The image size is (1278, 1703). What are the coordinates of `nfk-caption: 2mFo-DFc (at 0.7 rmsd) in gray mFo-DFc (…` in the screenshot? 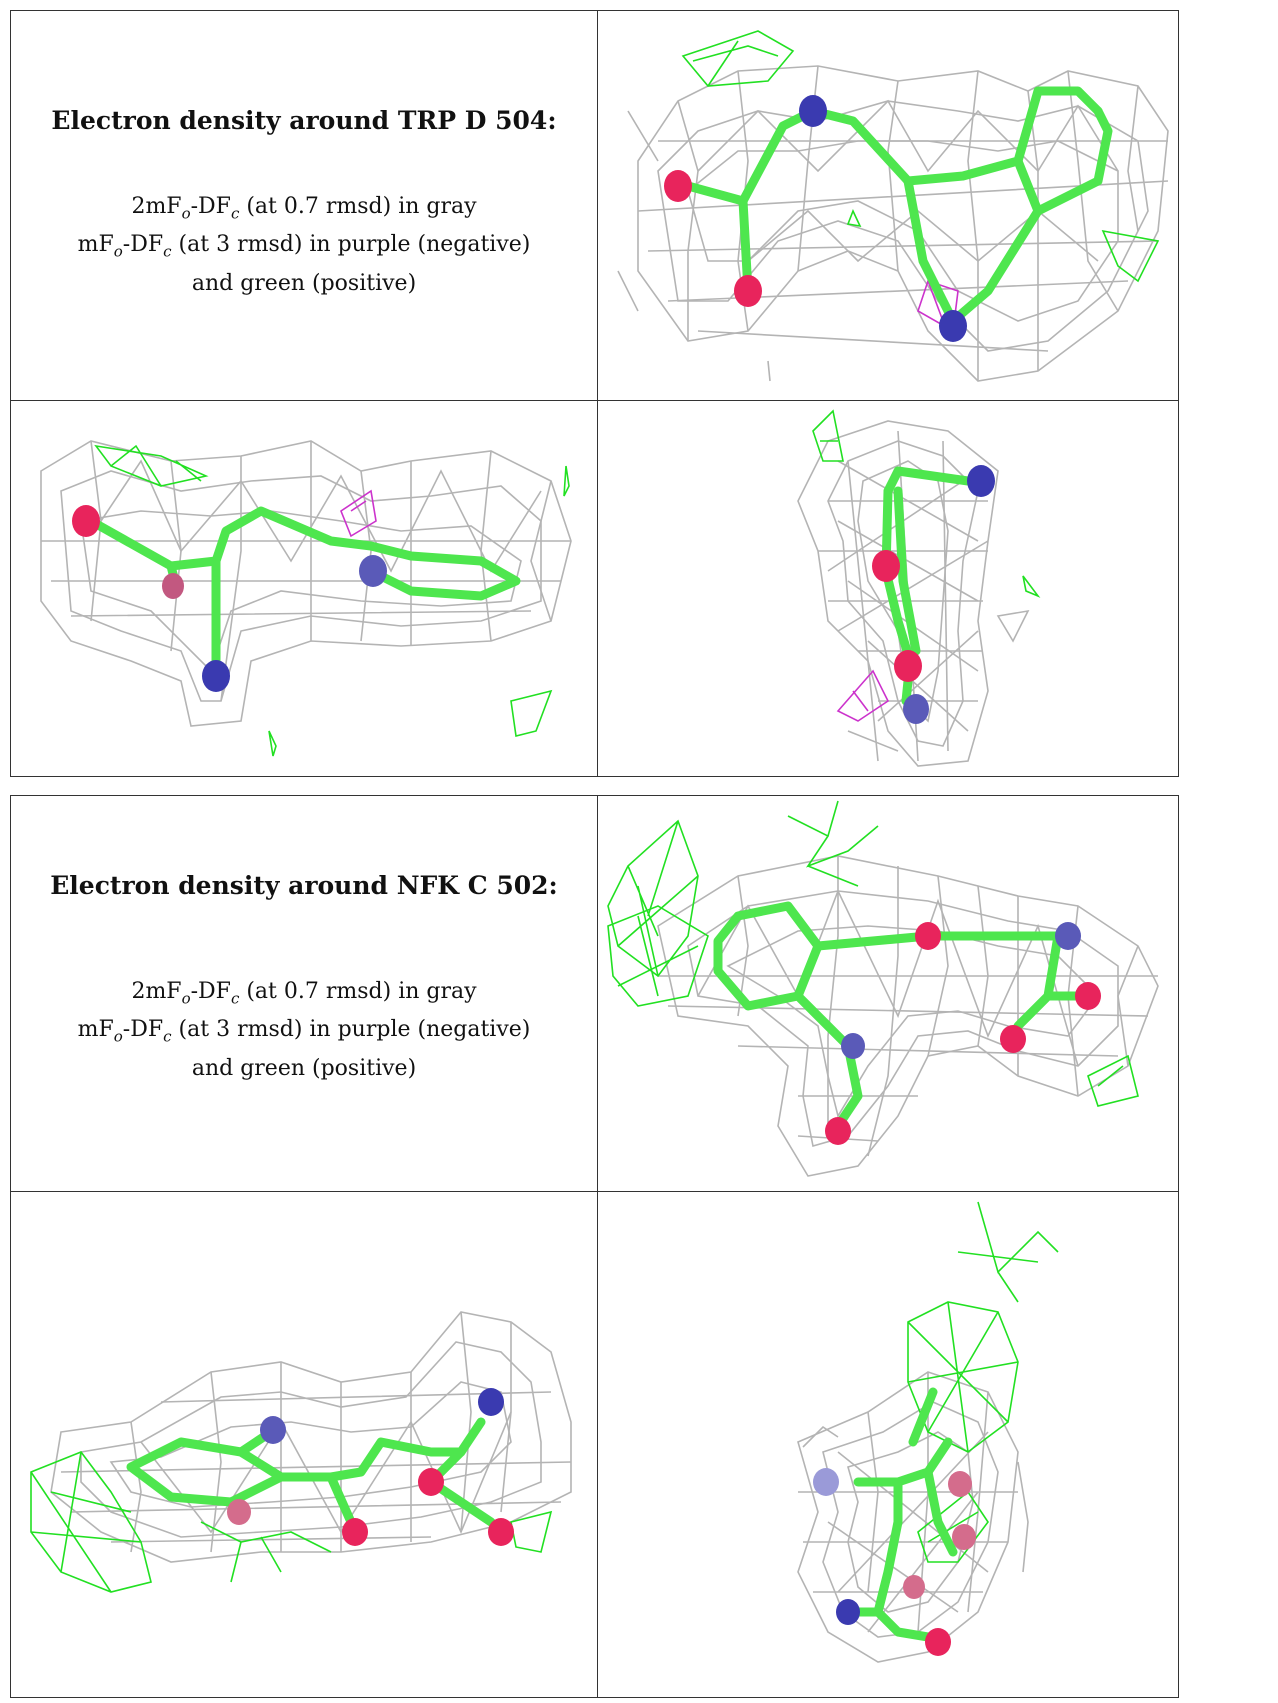 It's located at (304, 1030).